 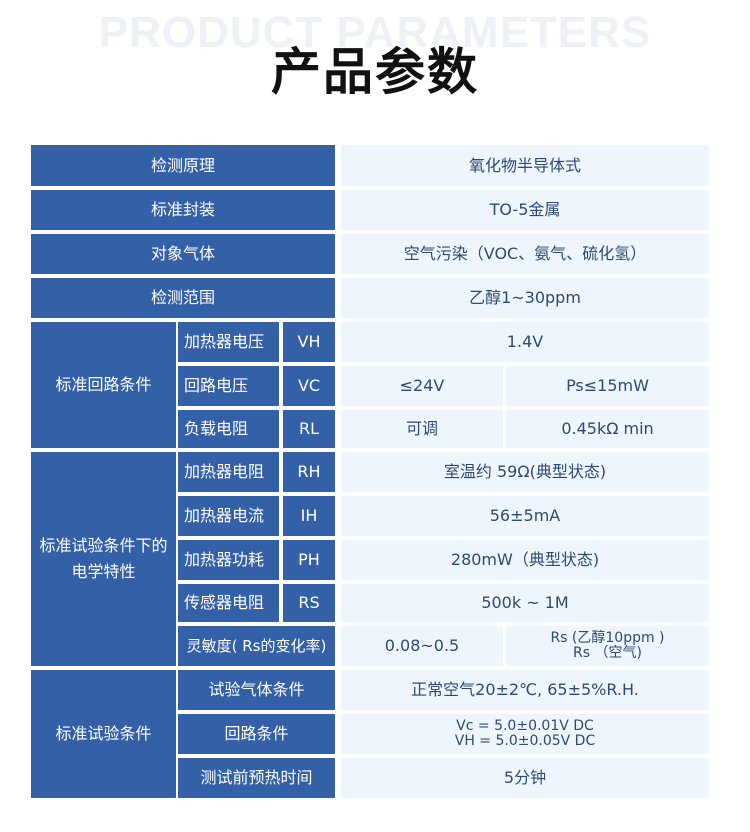 I want to click on row-label: 对象气体, so click(x=183, y=254).